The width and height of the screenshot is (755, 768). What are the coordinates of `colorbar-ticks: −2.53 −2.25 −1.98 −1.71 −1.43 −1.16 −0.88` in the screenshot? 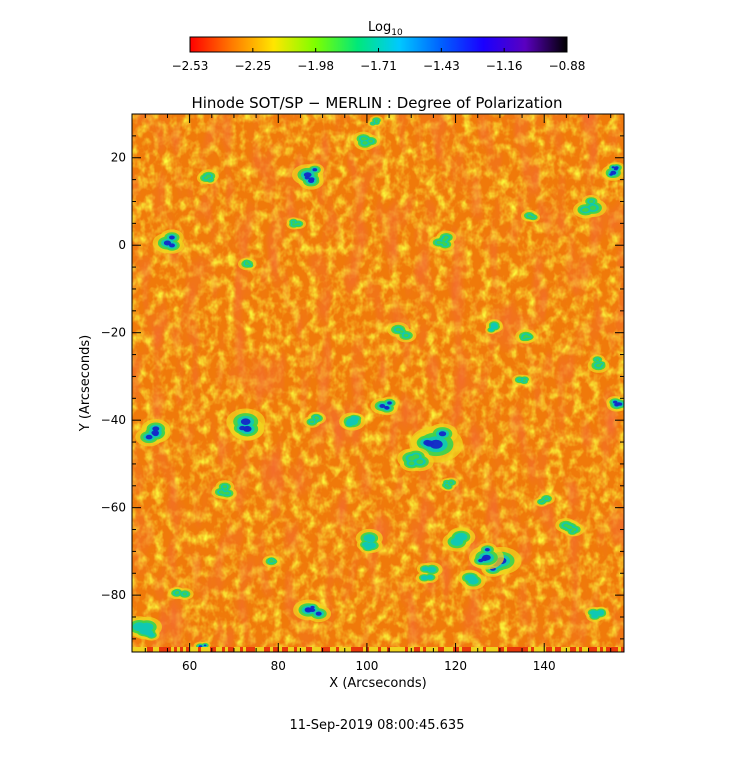 It's located at (378, 60).